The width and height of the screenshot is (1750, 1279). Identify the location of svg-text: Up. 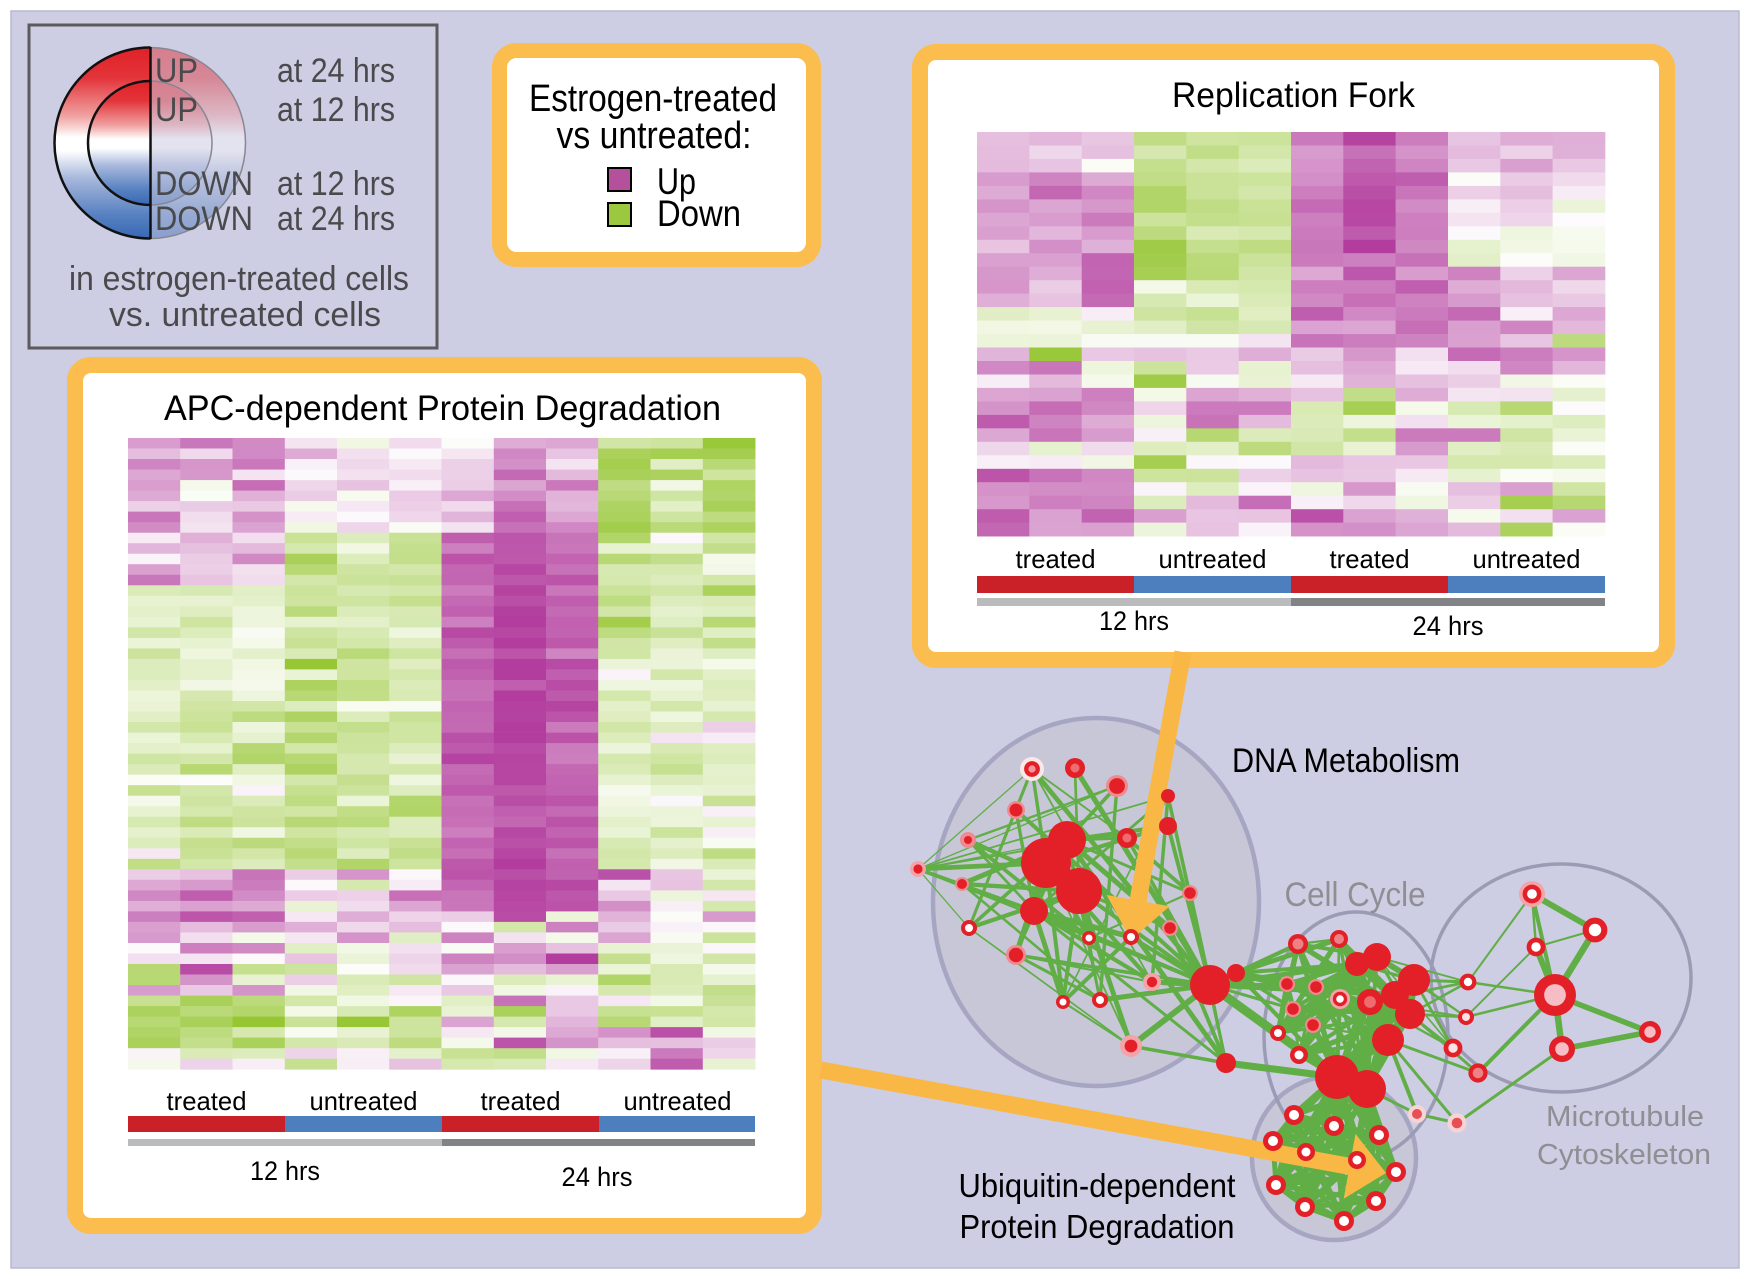
(676, 181).